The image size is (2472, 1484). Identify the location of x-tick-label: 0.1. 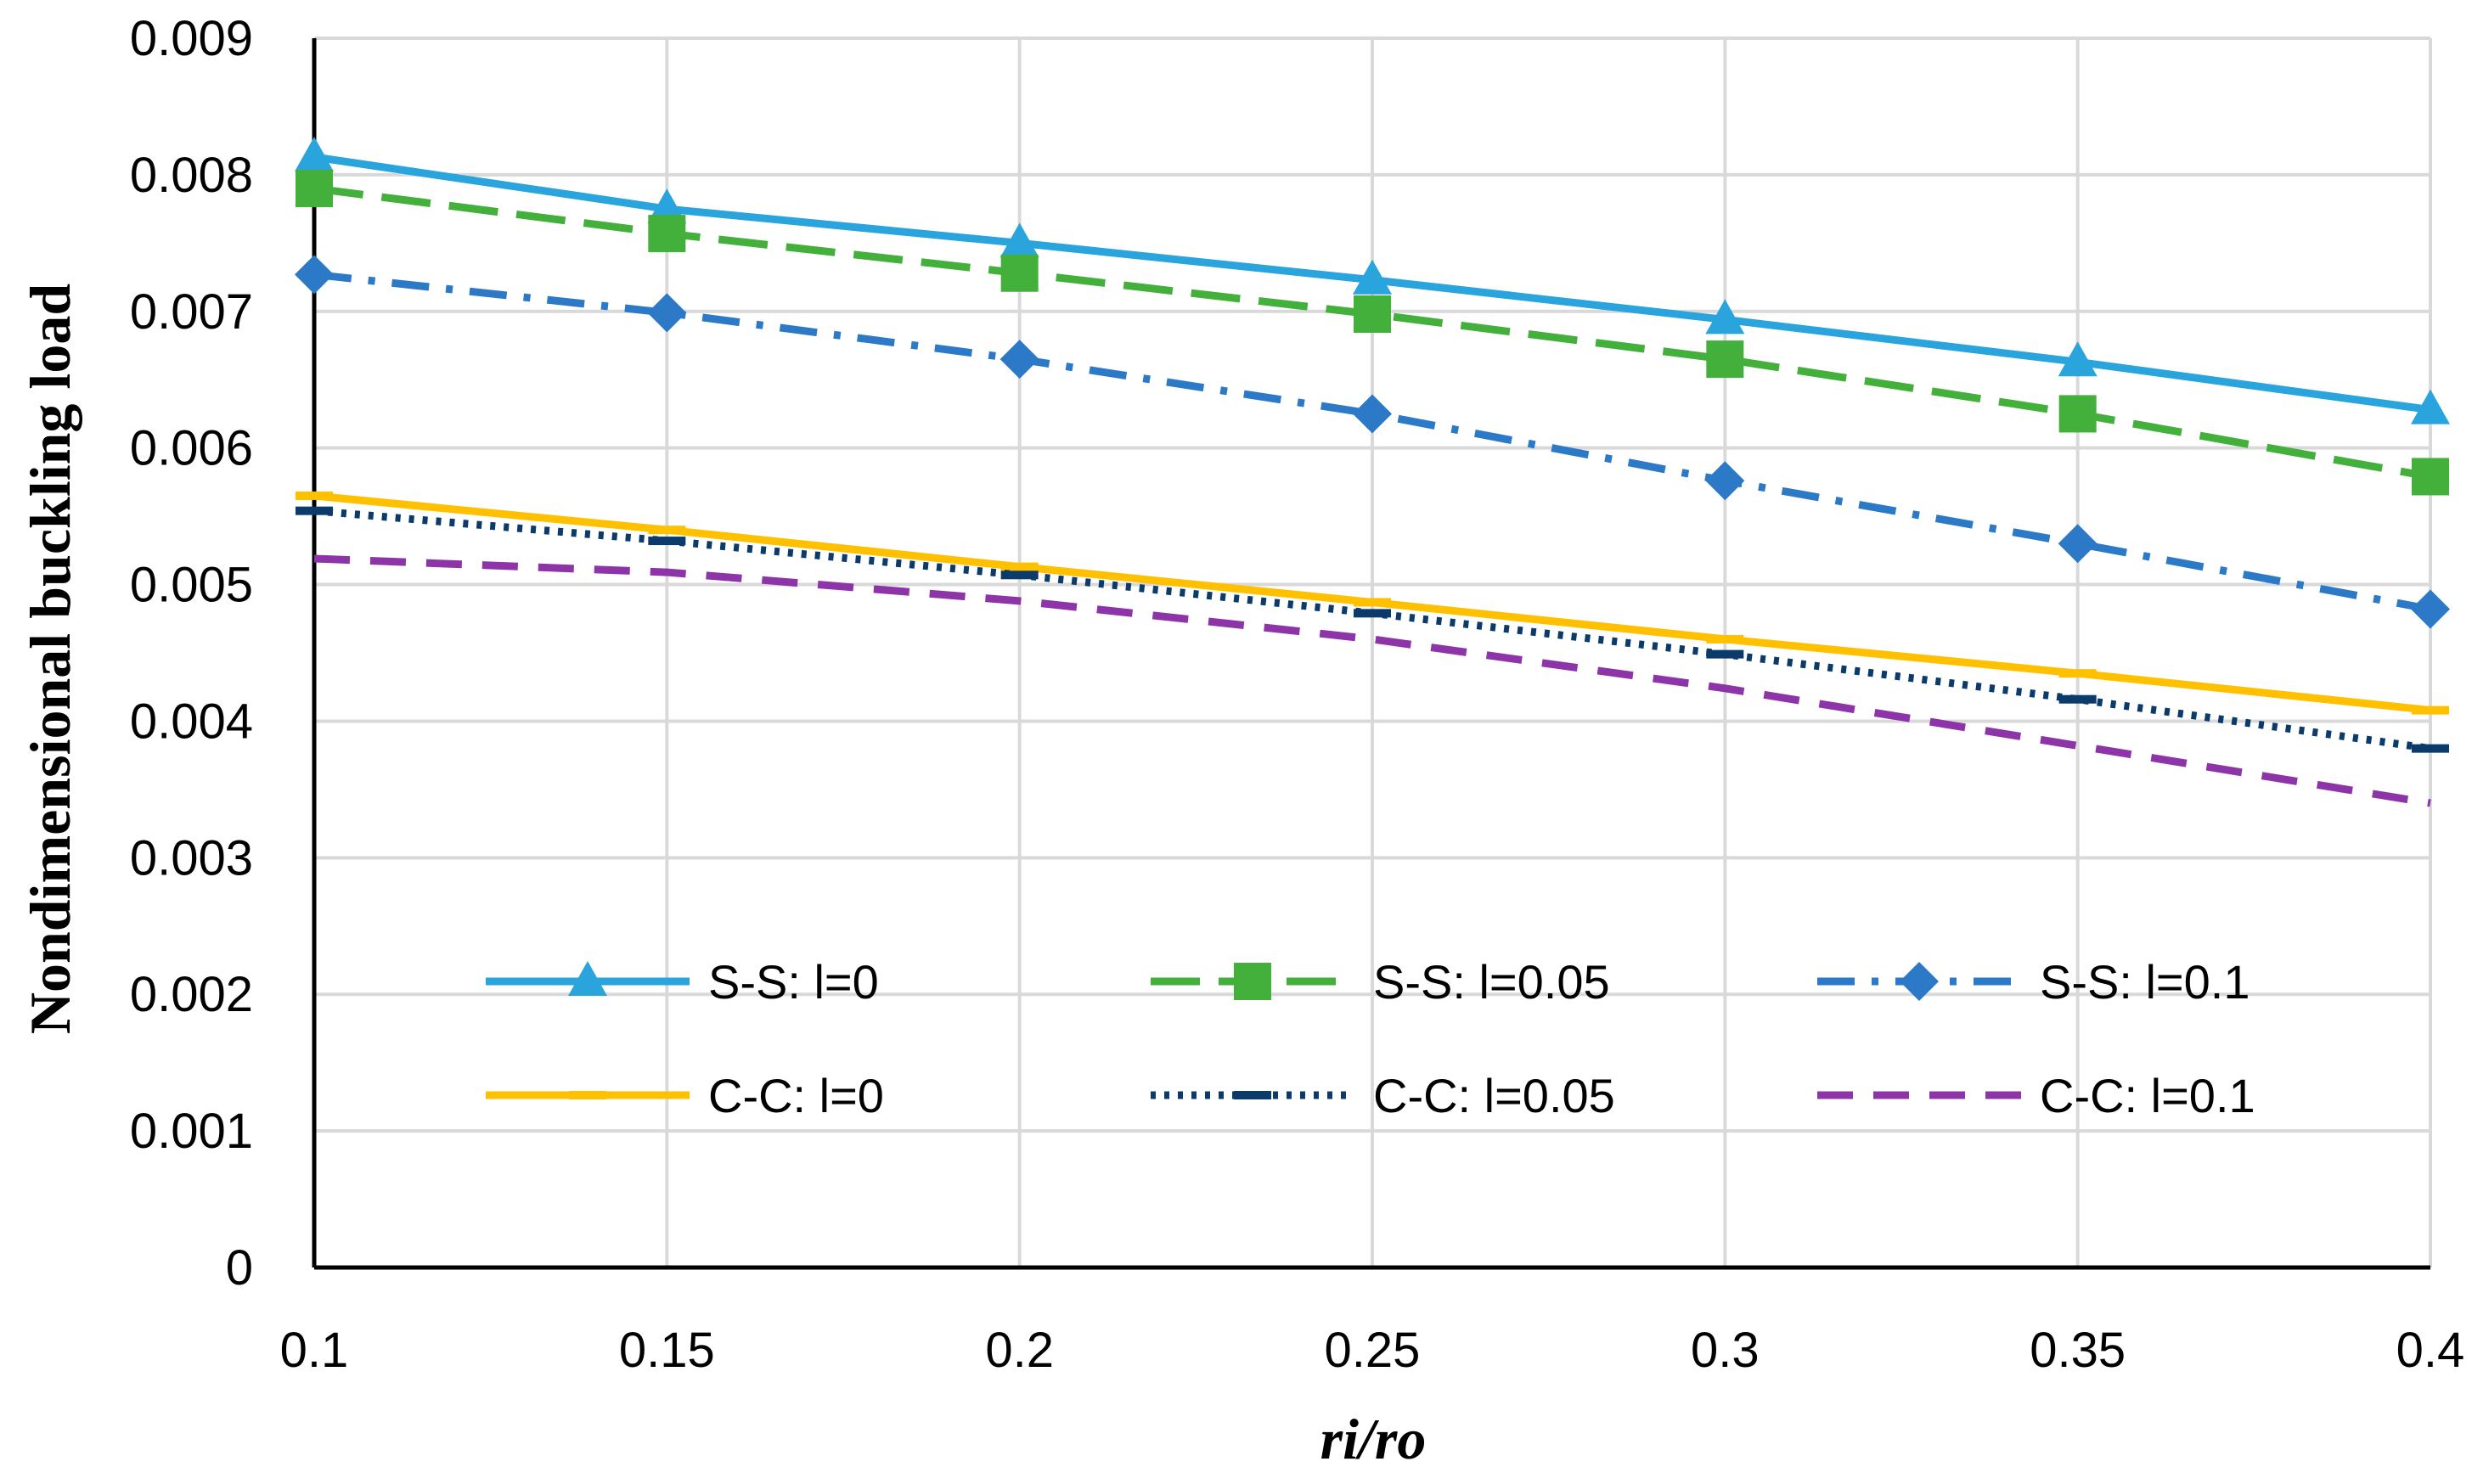
(314, 1351).